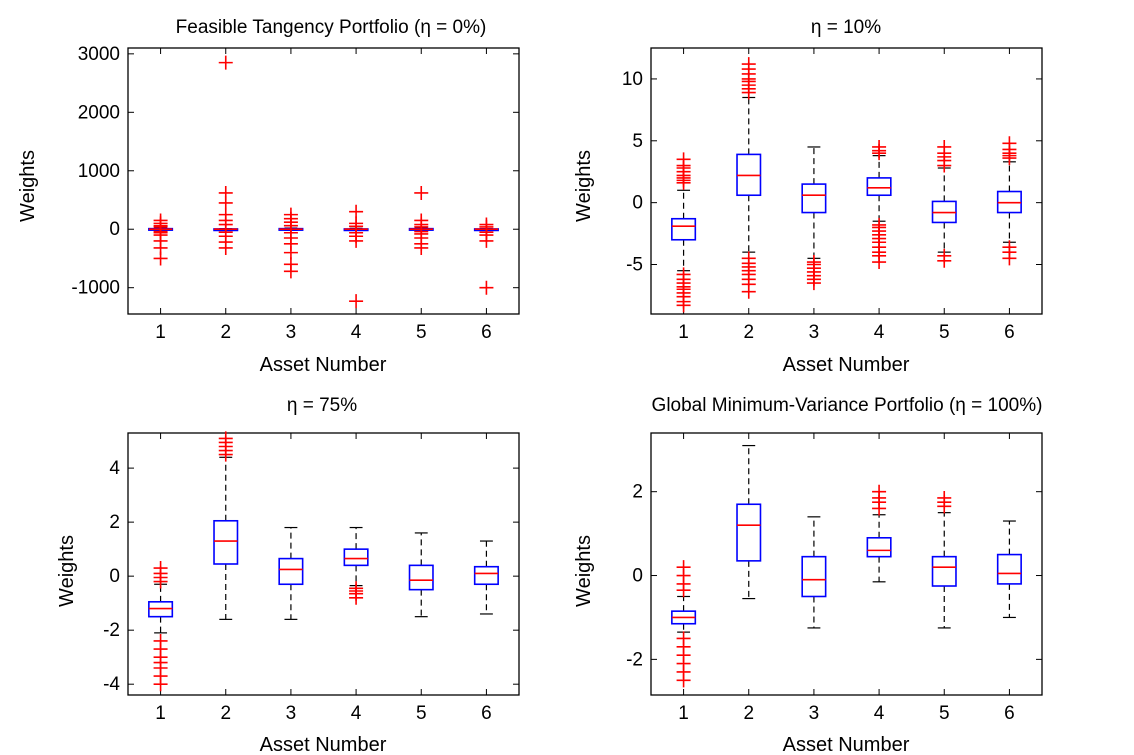 This screenshot has height=755, width=1134. I want to click on y-tick-label: 4, so click(114, 468).